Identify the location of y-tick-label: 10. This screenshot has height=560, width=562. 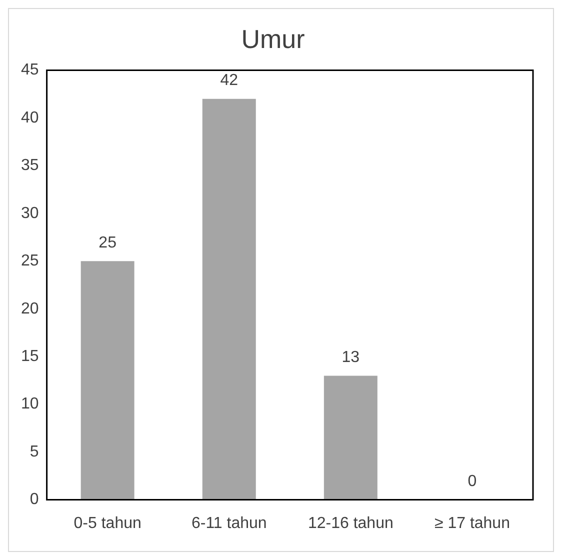
(30, 404).